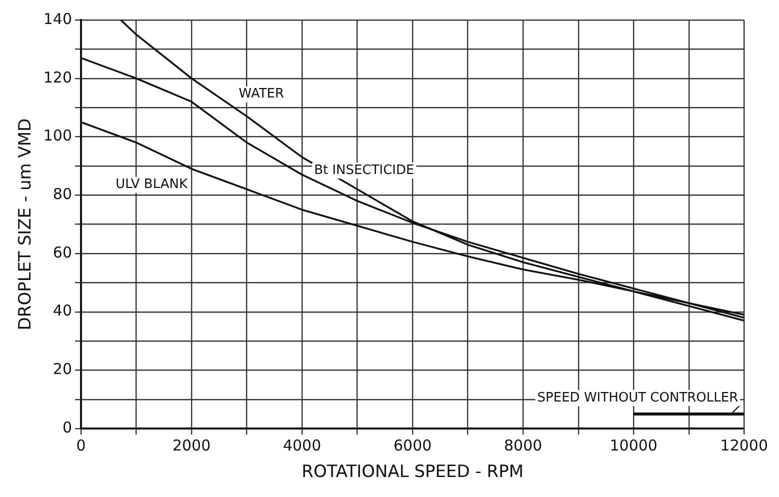 The width and height of the screenshot is (779, 497). What do you see at coordinates (261, 94) in the screenshot?
I see `series-label: WATER` at bounding box center [261, 94].